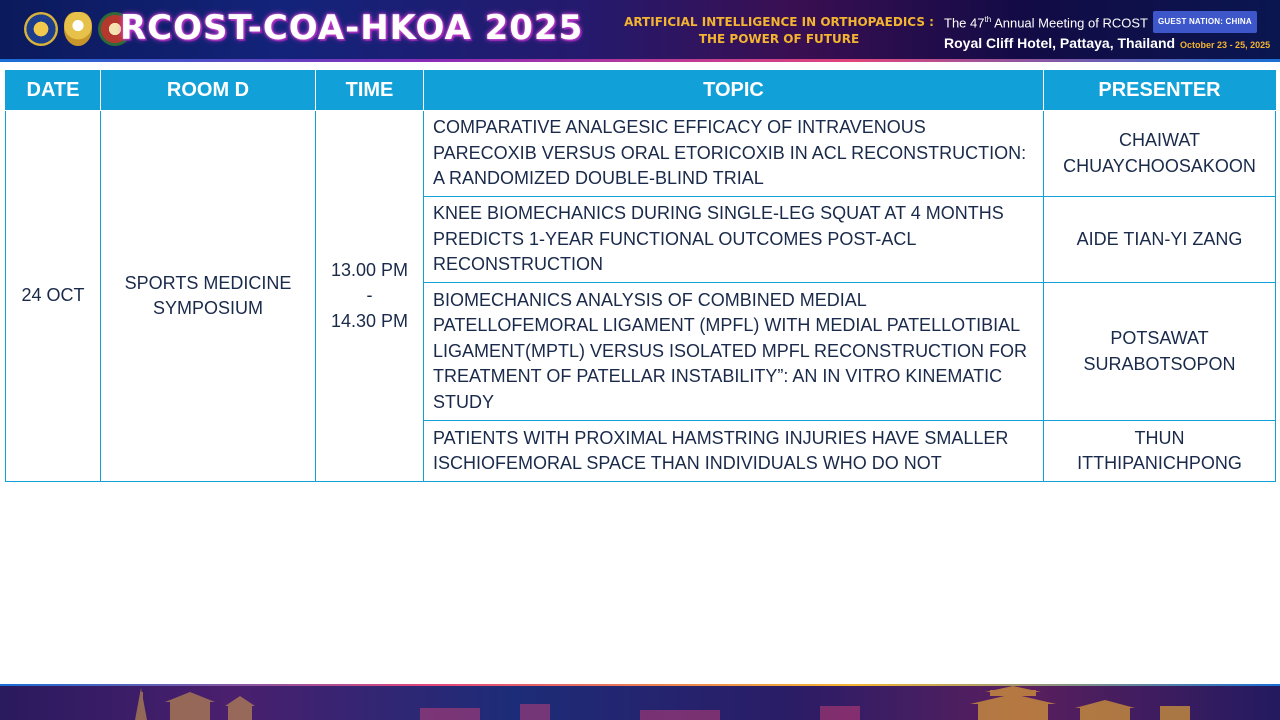 The width and height of the screenshot is (1280, 720). Describe the element at coordinates (369, 320) in the screenshot. I see `time-end: 14.30 PM` at that location.